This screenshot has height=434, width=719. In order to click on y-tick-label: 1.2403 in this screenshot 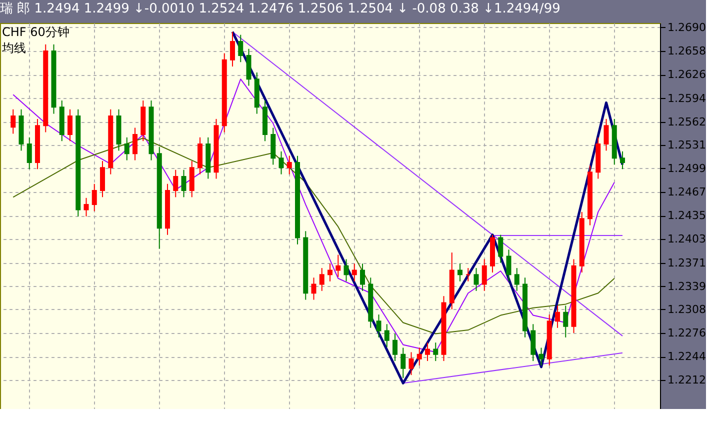, I will do `click(687, 239)`.